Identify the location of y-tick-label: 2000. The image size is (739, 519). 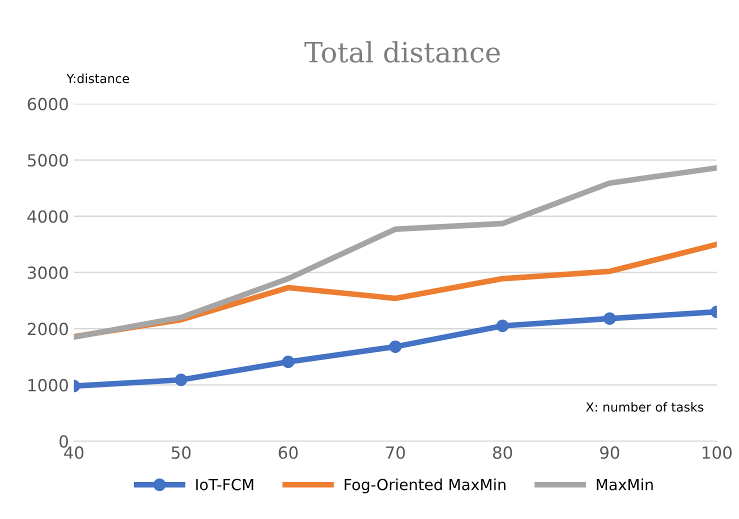
(48, 329).